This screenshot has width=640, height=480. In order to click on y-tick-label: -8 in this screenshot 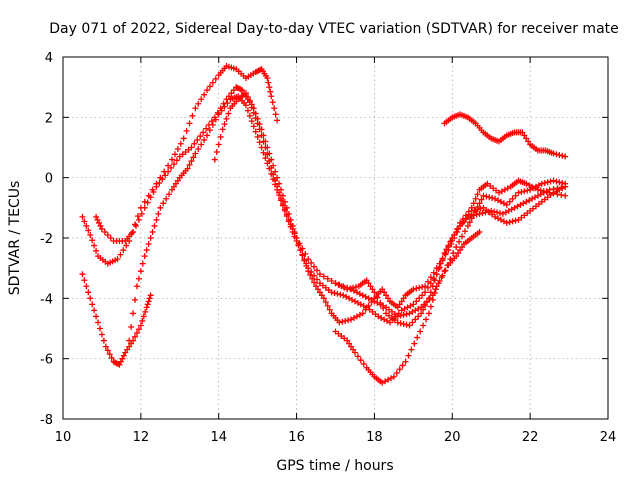, I will do `click(46, 420)`.